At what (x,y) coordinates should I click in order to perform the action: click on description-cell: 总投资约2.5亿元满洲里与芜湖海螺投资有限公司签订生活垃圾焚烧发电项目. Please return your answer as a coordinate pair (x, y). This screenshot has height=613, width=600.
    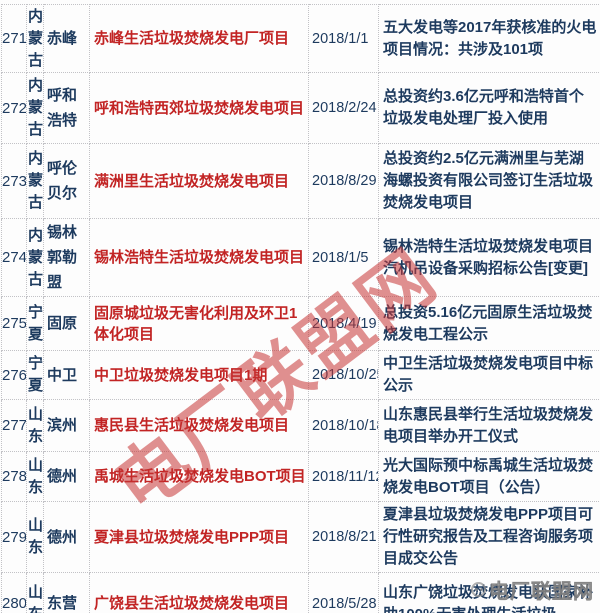
    Looking at the image, I should click on (489, 181).